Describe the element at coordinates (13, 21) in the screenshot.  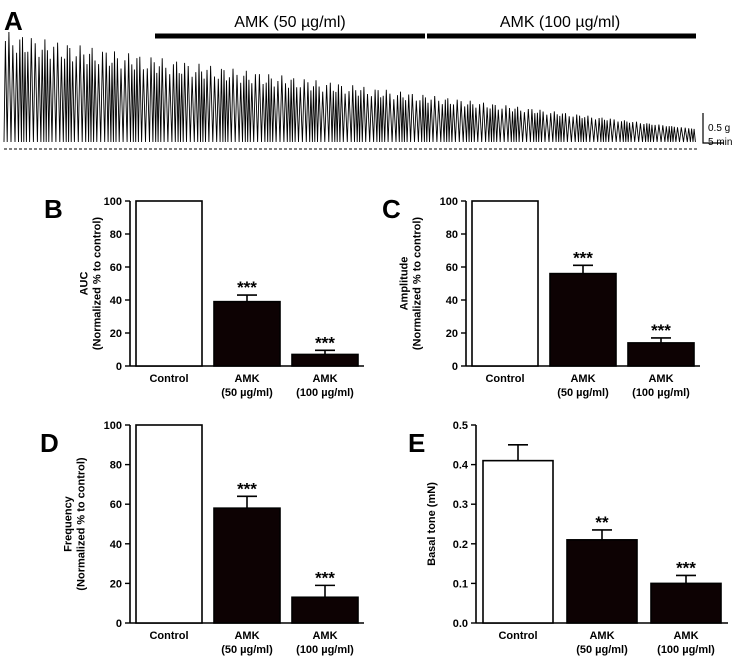
I see `panel-letter-a: A` at that location.